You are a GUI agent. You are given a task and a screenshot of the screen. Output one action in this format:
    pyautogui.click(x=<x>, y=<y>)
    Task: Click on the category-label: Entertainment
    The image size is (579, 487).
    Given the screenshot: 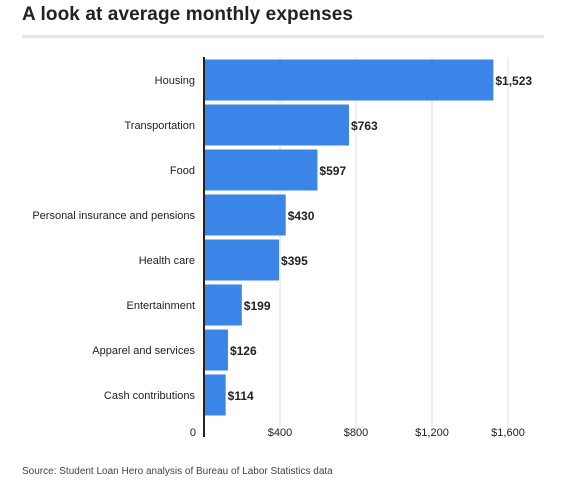 What is the action you would take?
    pyautogui.click(x=161, y=306)
    